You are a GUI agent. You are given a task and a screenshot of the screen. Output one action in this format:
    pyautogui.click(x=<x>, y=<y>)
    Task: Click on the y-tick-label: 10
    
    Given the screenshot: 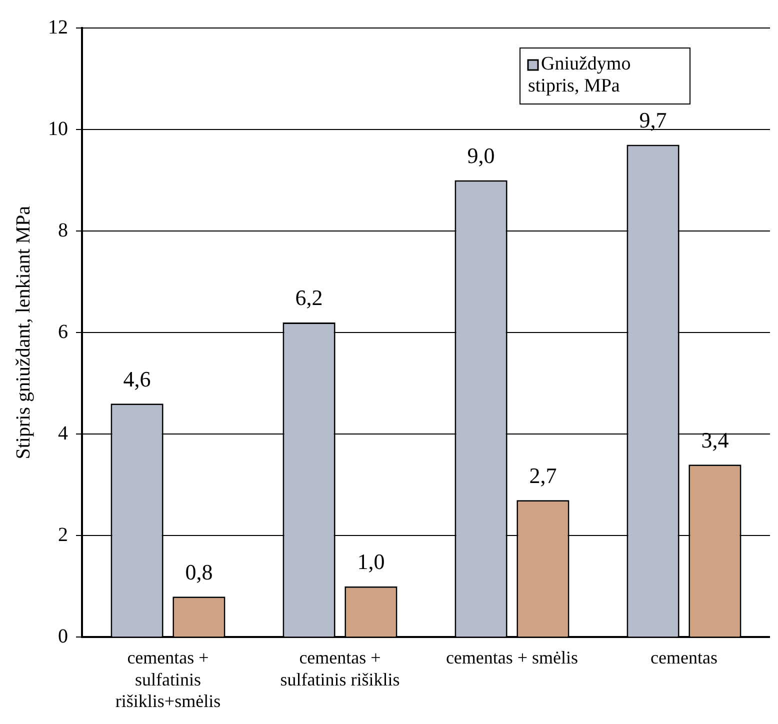 What is the action you would take?
    pyautogui.click(x=58, y=129)
    